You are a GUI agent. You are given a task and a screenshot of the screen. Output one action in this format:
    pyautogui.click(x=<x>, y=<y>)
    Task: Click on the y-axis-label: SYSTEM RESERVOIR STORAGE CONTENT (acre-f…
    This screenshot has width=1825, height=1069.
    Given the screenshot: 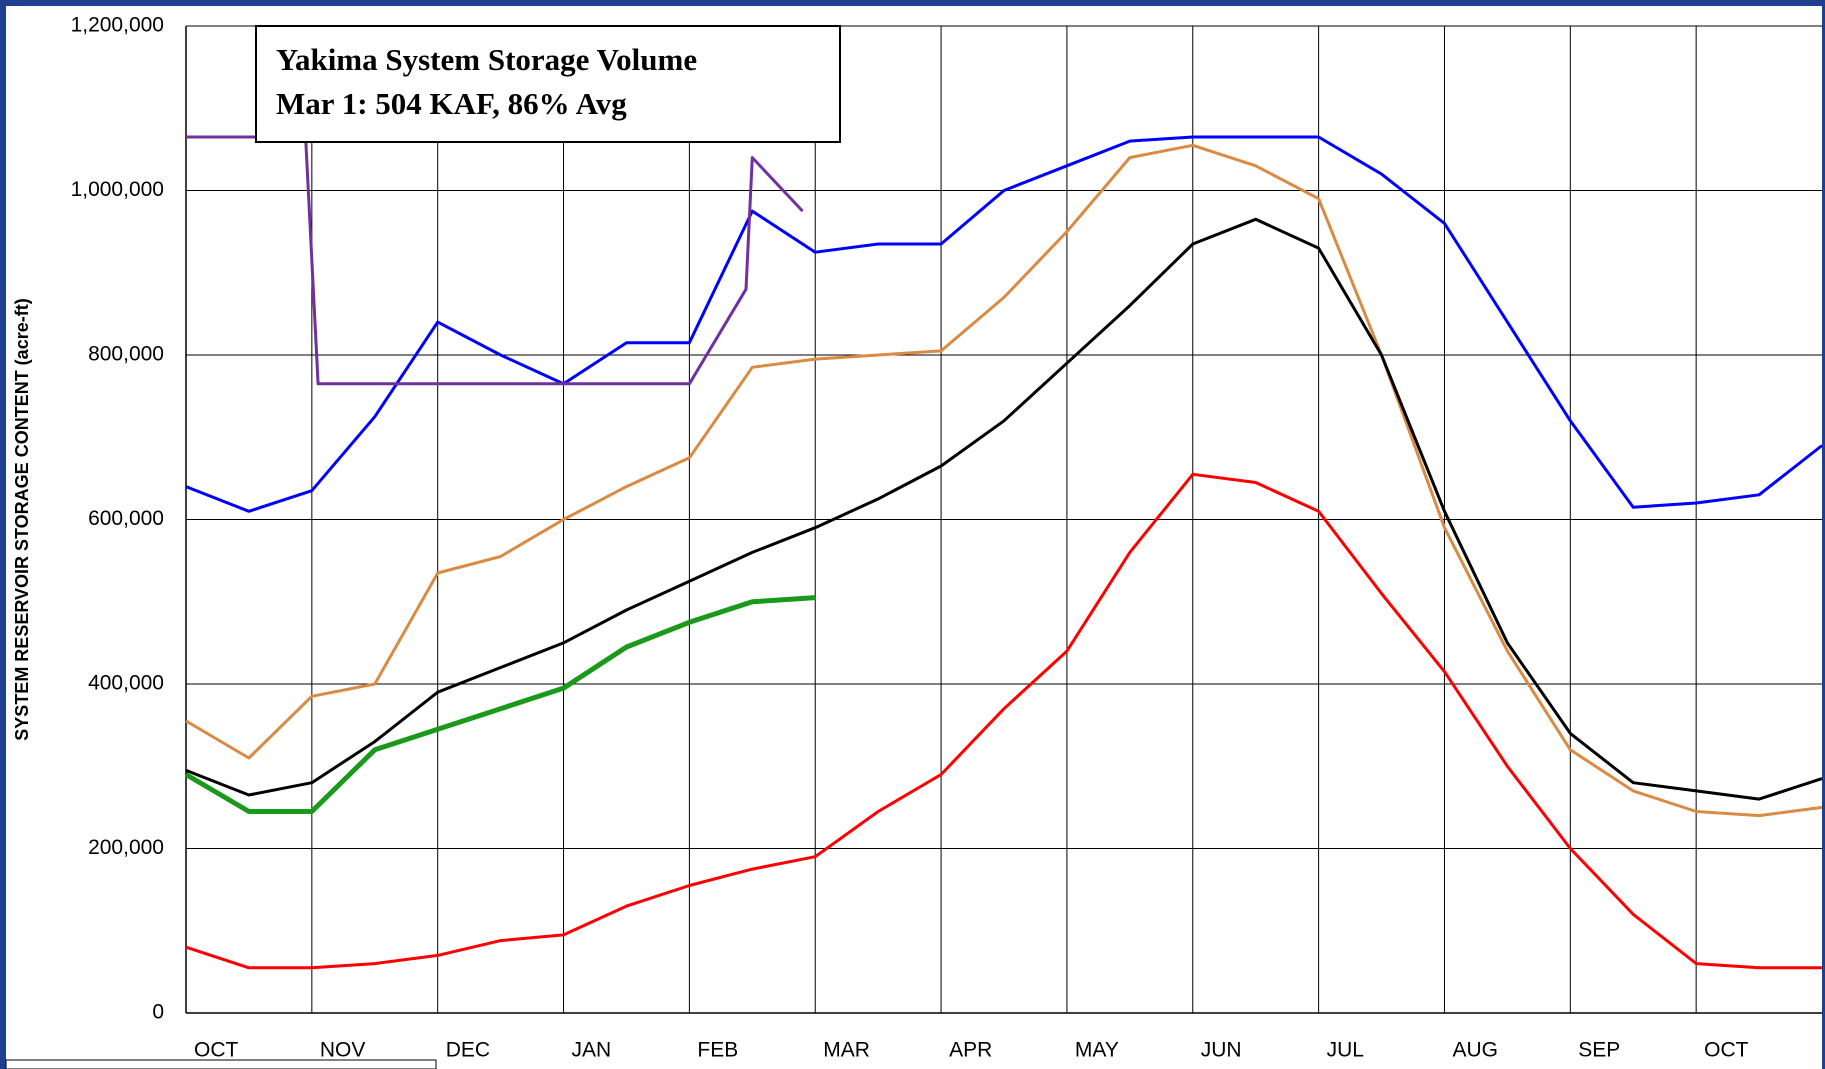 What is the action you would take?
    pyautogui.click(x=22, y=519)
    